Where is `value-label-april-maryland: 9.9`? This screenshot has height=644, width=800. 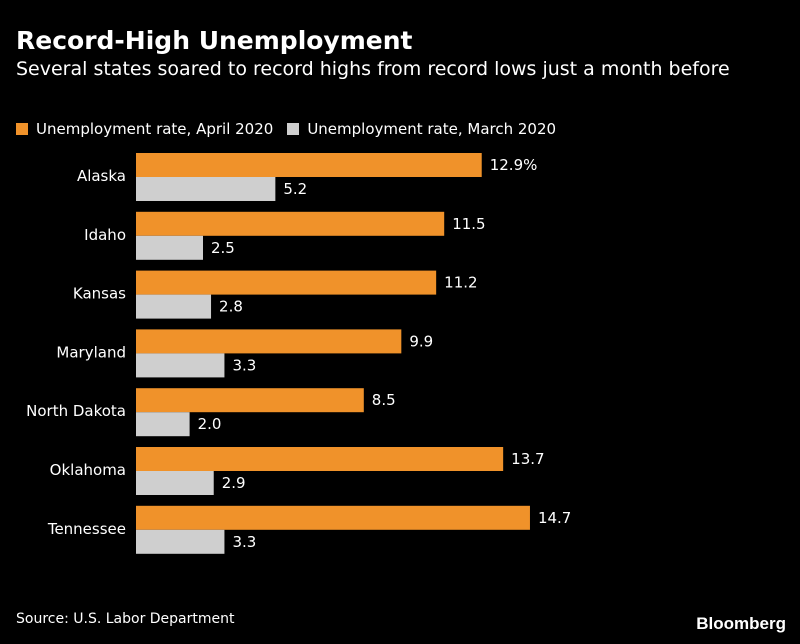
value-label-april-maryland: 9.9 is located at coordinates (421, 341).